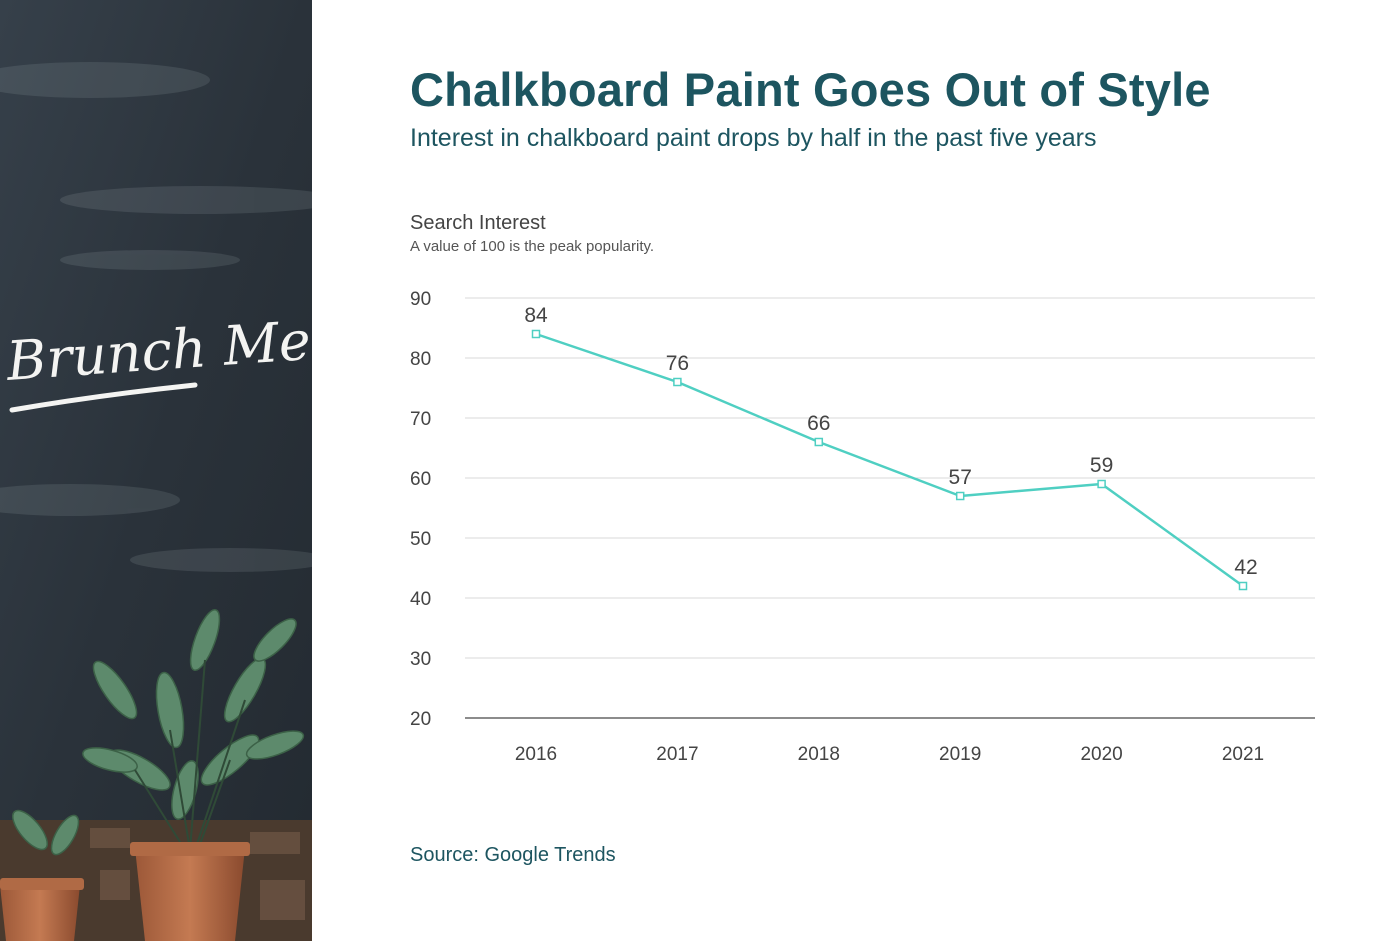  I want to click on y-axis-label: Search Interest, so click(478, 223).